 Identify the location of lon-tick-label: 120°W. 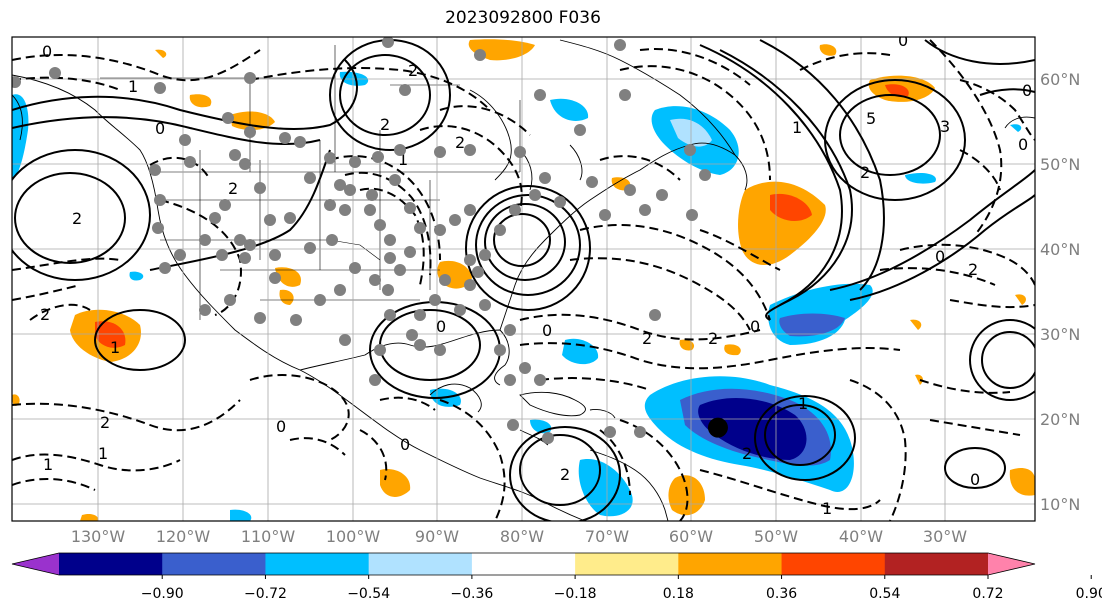
(183, 536).